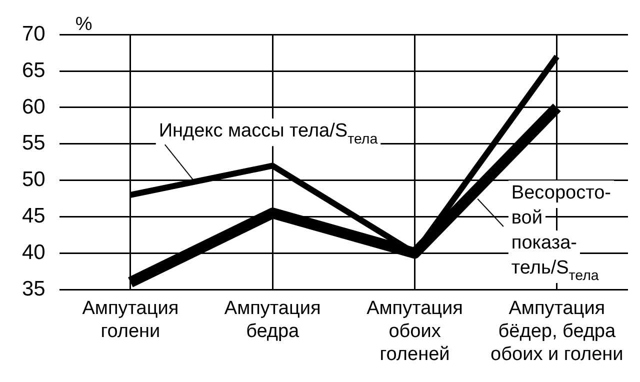 This screenshot has width=640, height=382. Describe the element at coordinates (272, 320) in the screenshot. I see `x-tick-label: Ампутация бедра` at that location.